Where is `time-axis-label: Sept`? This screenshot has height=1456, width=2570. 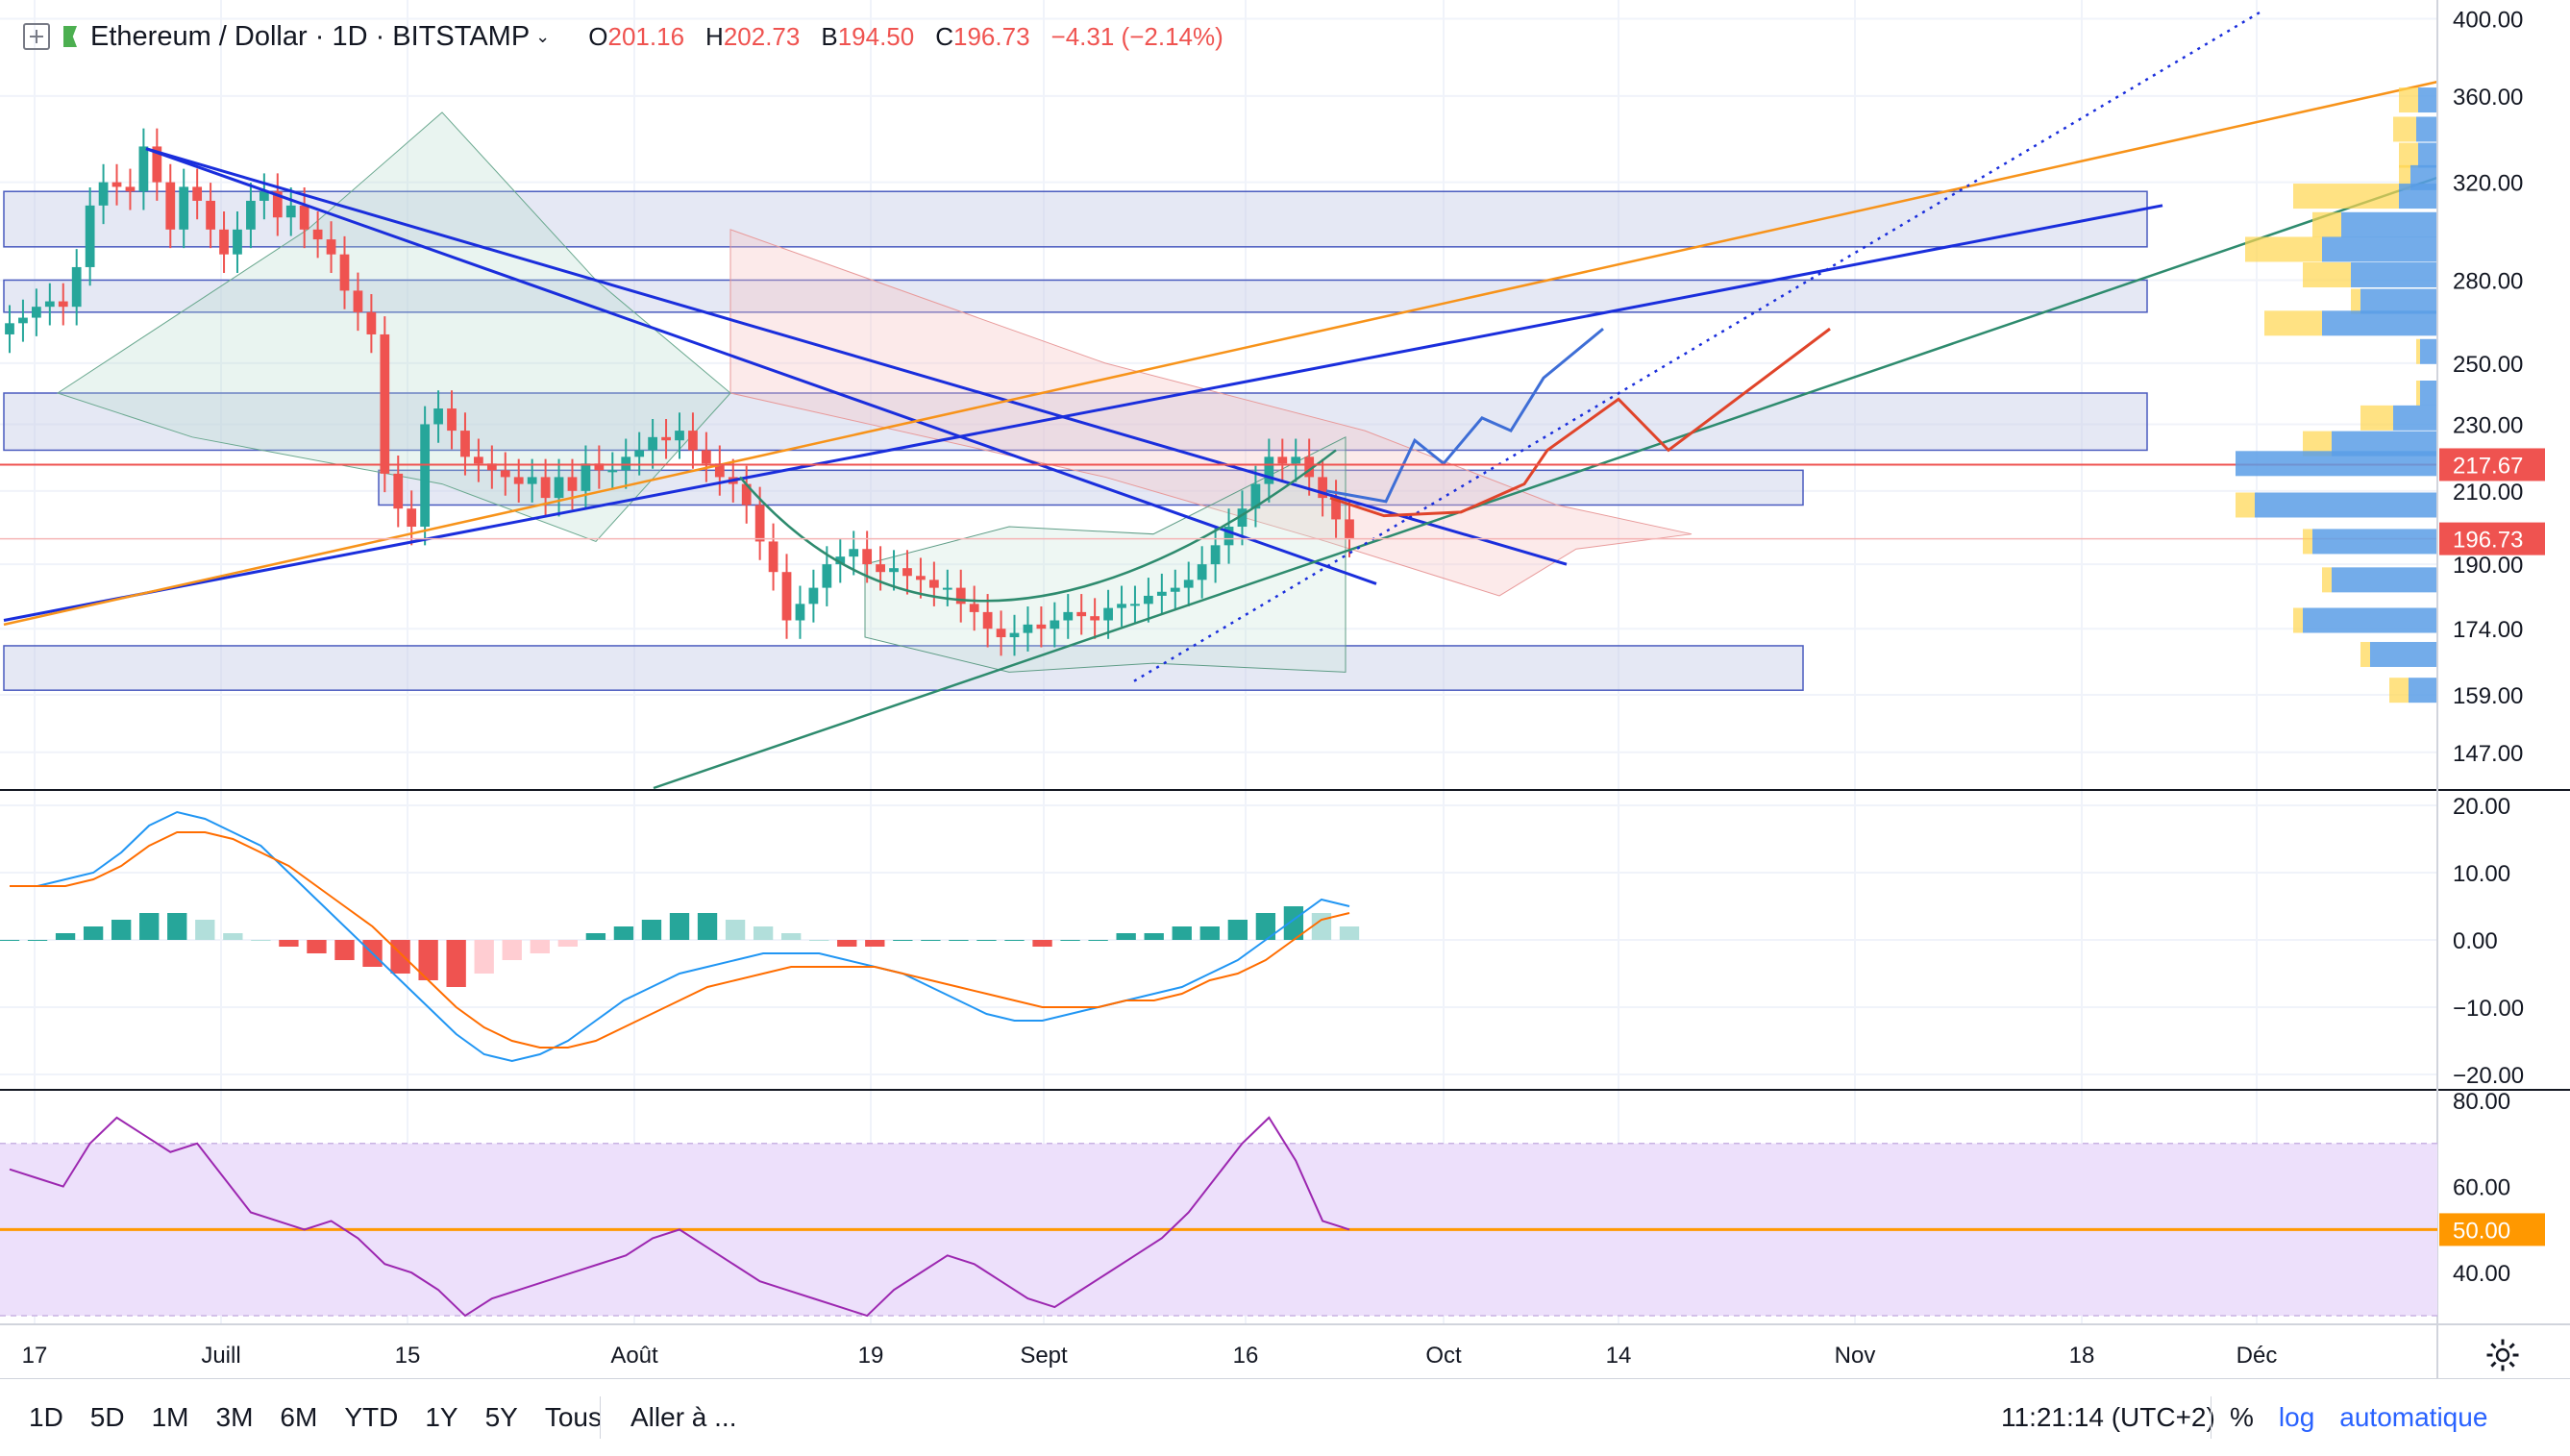
time-axis-label: Sept is located at coordinates (1044, 1356).